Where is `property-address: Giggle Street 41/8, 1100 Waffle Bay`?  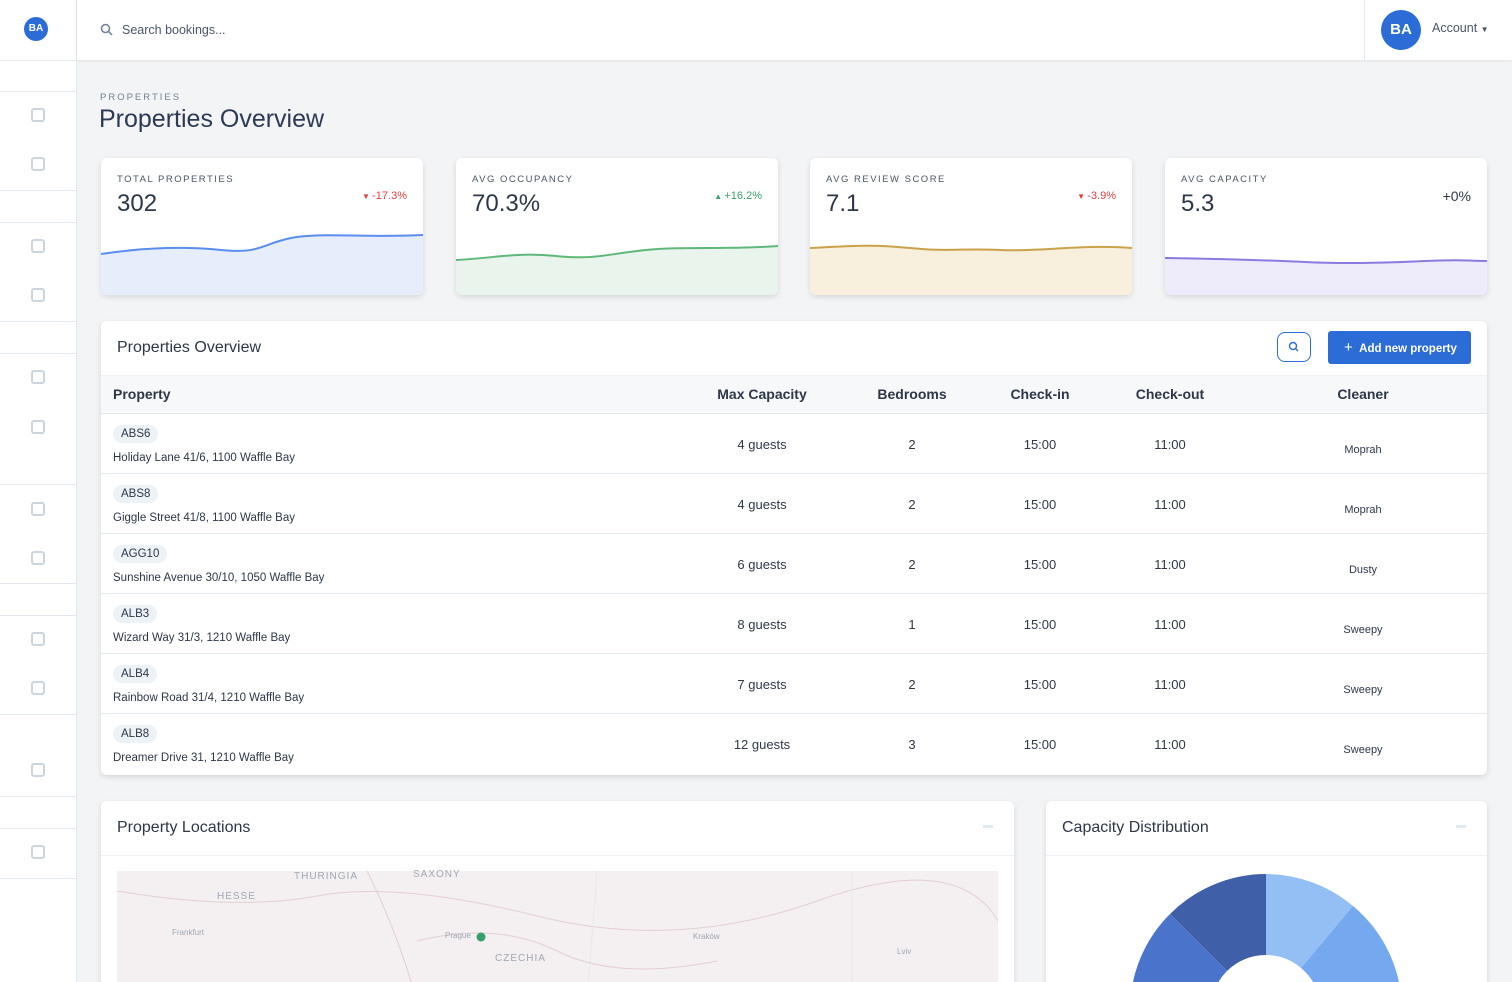
property-address: Giggle Street 41/8, 1100 Waffle Bay is located at coordinates (204, 518).